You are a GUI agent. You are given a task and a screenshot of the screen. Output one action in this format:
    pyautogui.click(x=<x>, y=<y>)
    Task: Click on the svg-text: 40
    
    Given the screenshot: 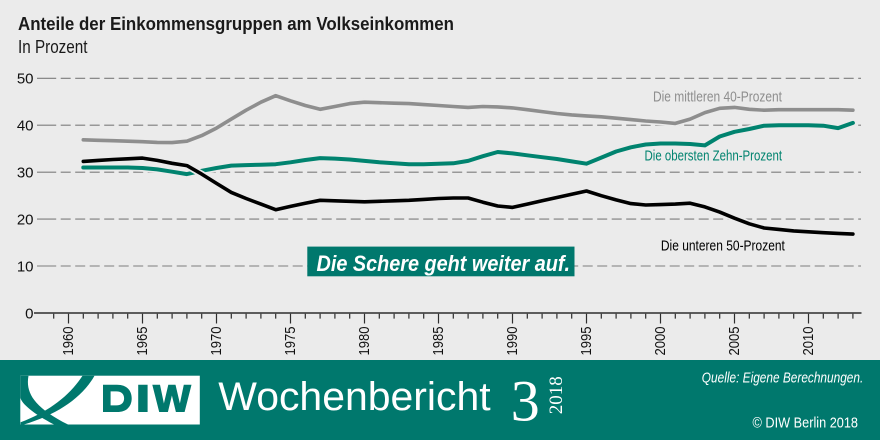 What is the action you would take?
    pyautogui.click(x=25, y=126)
    